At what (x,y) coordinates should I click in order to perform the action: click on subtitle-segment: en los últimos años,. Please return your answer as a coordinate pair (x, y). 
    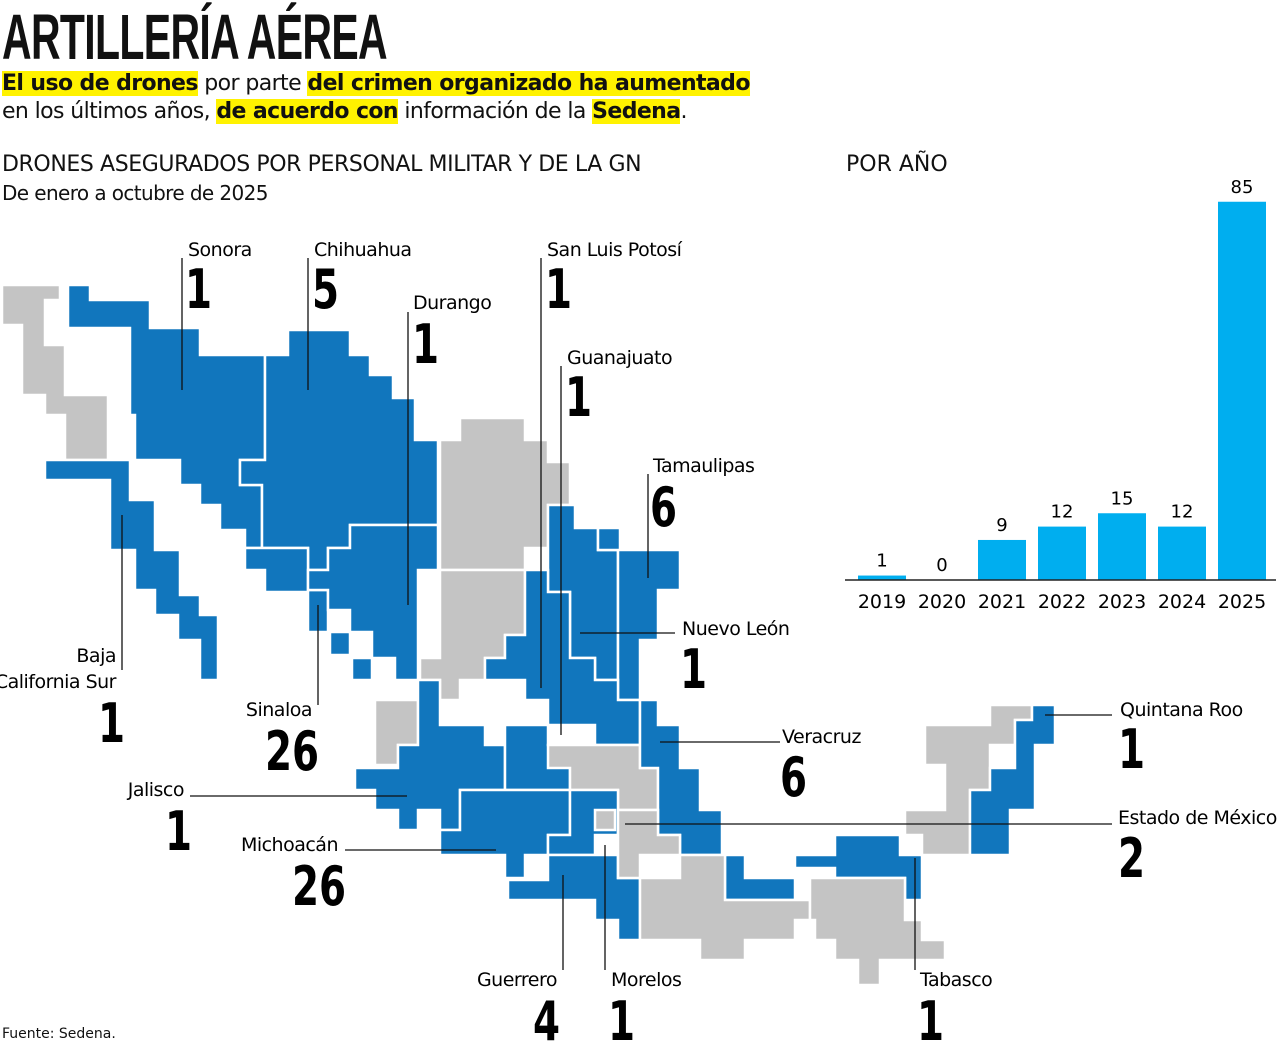
    Looking at the image, I should click on (106, 111).